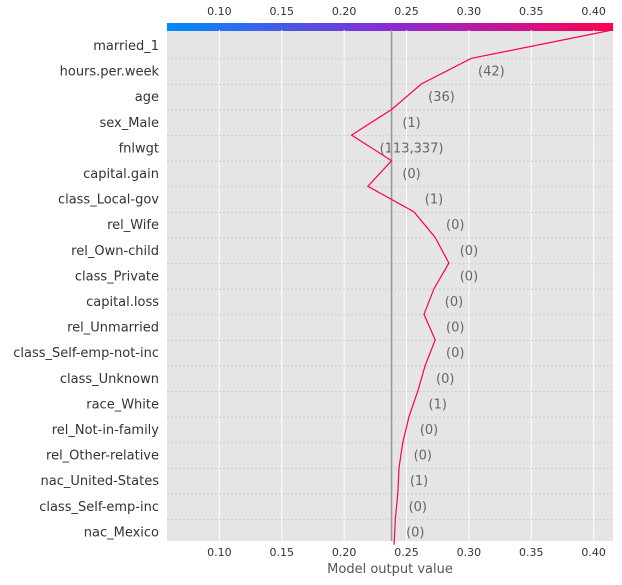 The width and height of the screenshot is (622, 585). I want to click on bottom-tick-label: 0.40, so click(593, 552).